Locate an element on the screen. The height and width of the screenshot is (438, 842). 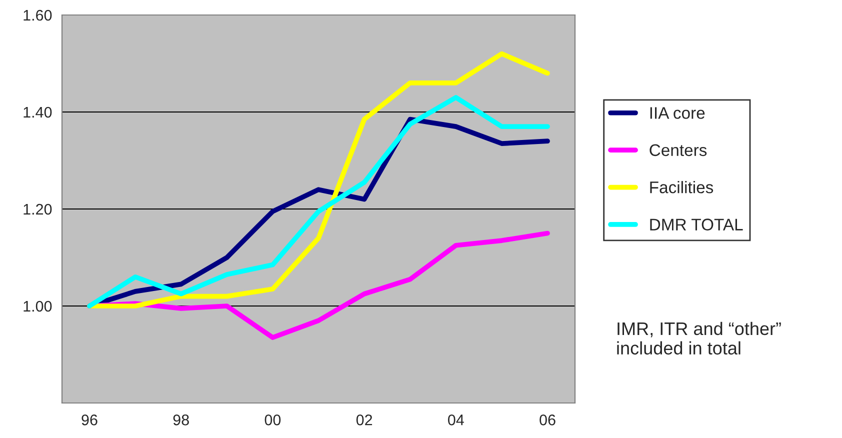
y-tick-label: 1.40 is located at coordinates (38, 112).